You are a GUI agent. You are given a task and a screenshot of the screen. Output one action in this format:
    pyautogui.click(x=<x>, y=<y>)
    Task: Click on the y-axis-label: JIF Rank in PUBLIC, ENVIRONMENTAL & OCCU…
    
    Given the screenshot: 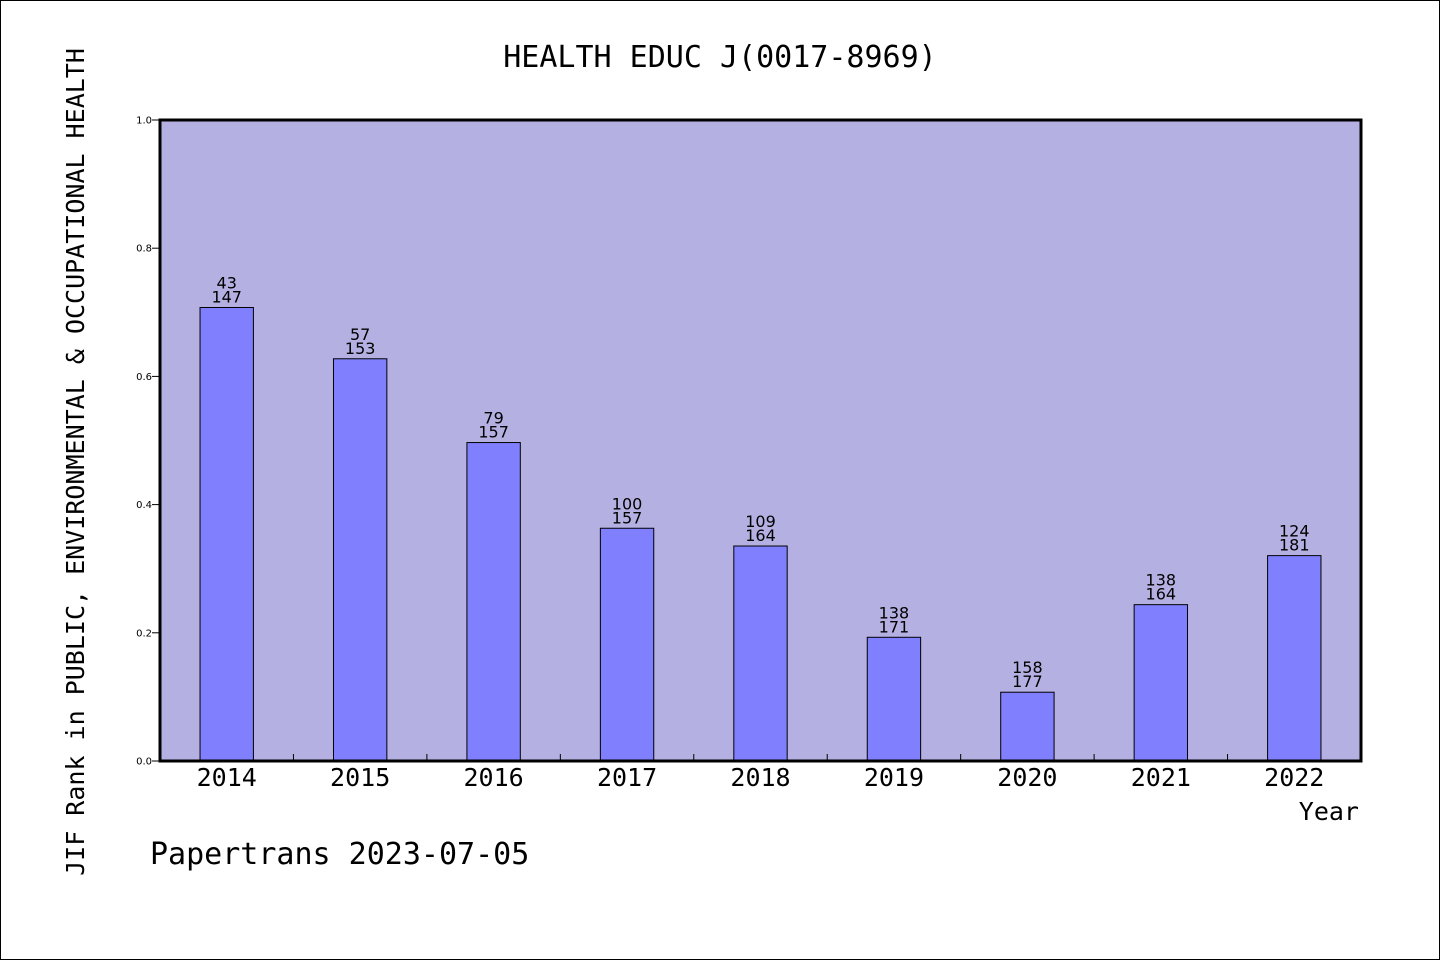 What is the action you would take?
    pyautogui.click(x=75, y=462)
    